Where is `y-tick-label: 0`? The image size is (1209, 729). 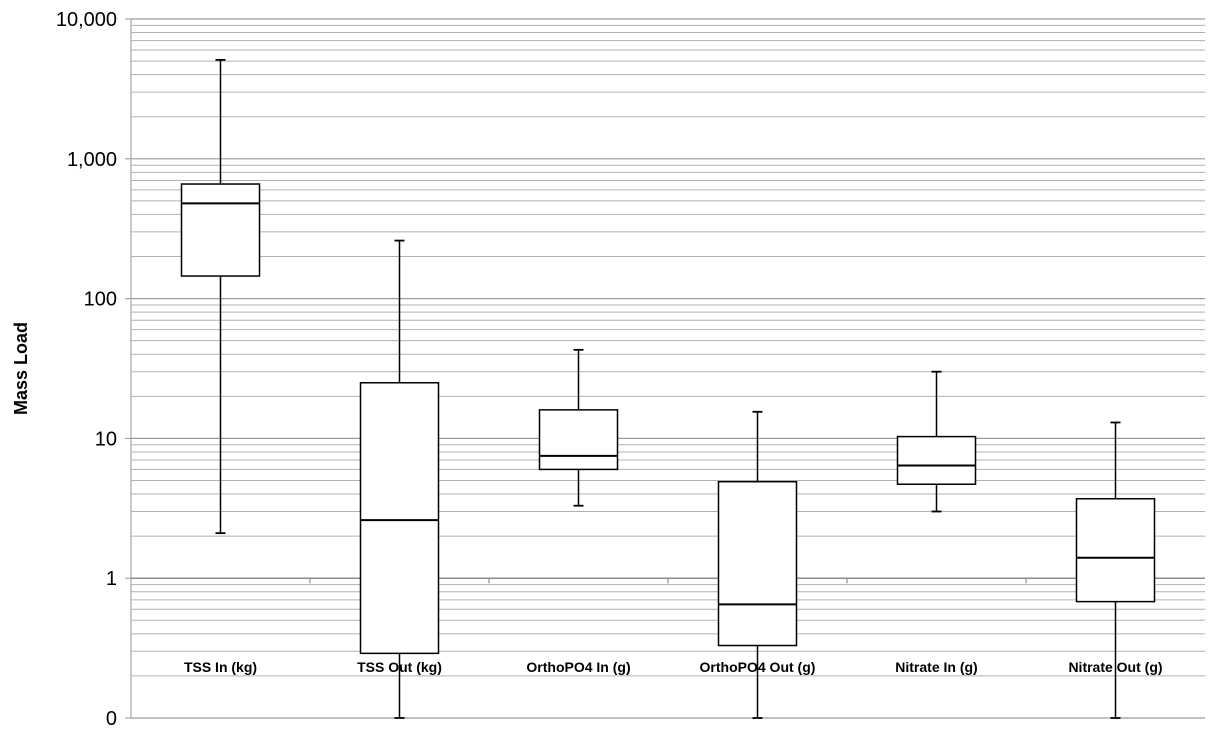 y-tick-label: 0 is located at coordinates (111, 718).